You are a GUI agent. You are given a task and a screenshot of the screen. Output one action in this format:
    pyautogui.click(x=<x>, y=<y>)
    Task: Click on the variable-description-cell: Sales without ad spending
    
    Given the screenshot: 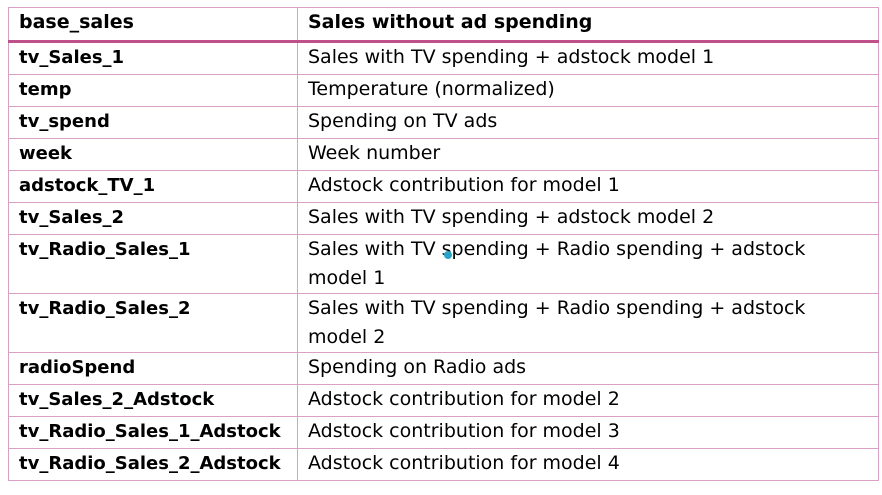 What is the action you would take?
    pyautogui.click(x=588, y=25)
    